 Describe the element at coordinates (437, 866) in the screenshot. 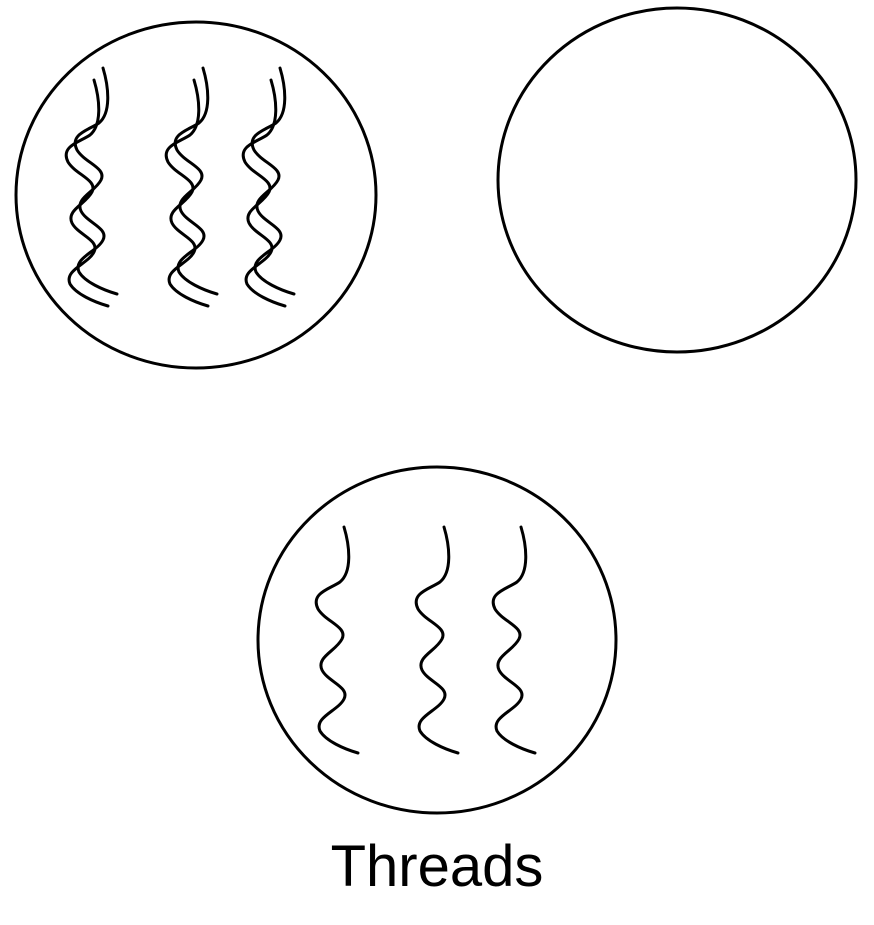

I see `diagram-caption: Threads` at that location.